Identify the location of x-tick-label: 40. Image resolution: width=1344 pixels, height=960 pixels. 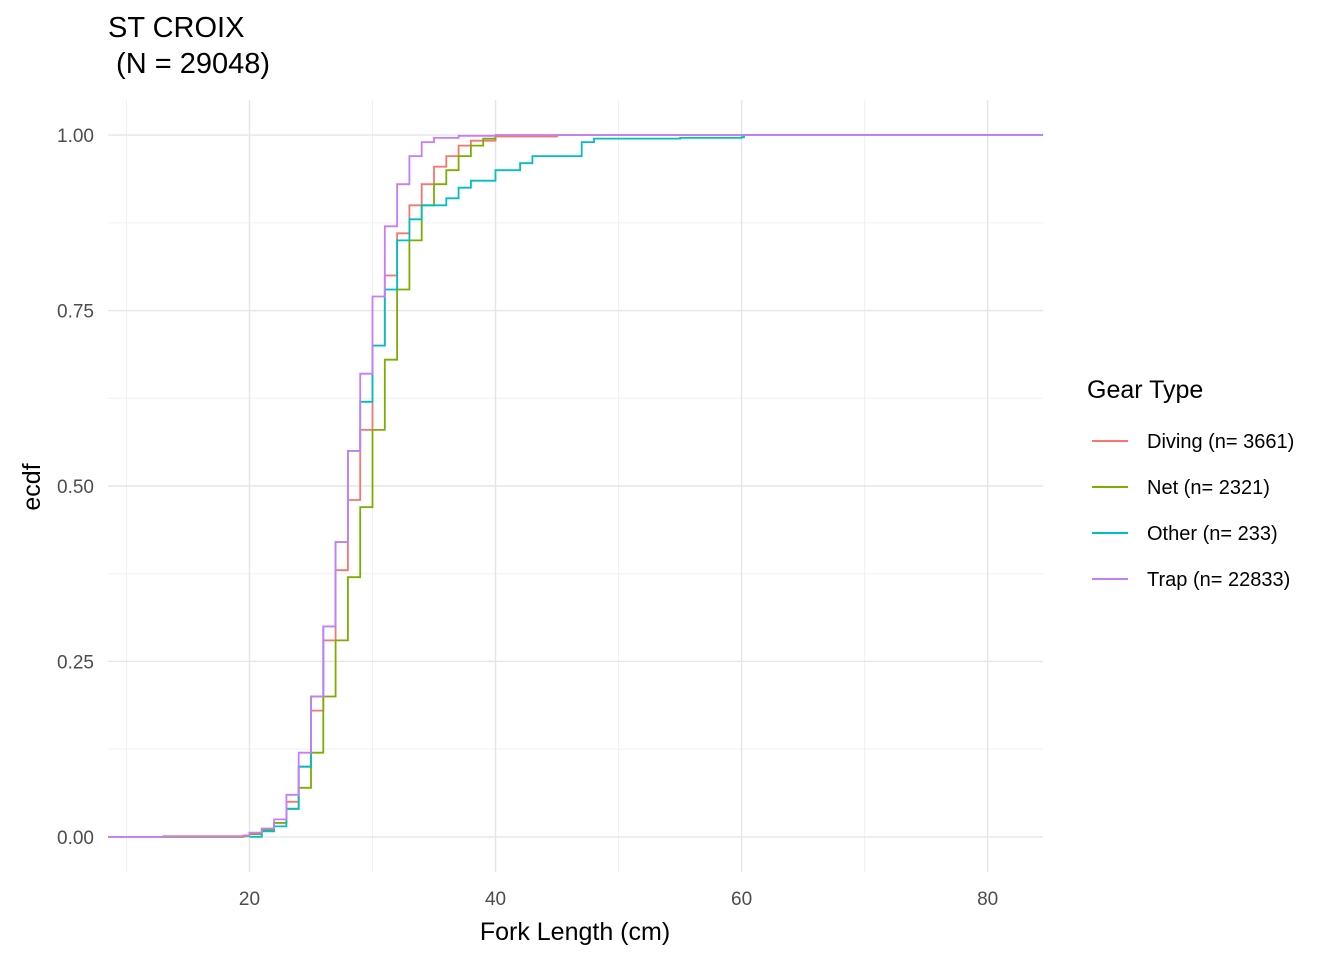
(495, 899).